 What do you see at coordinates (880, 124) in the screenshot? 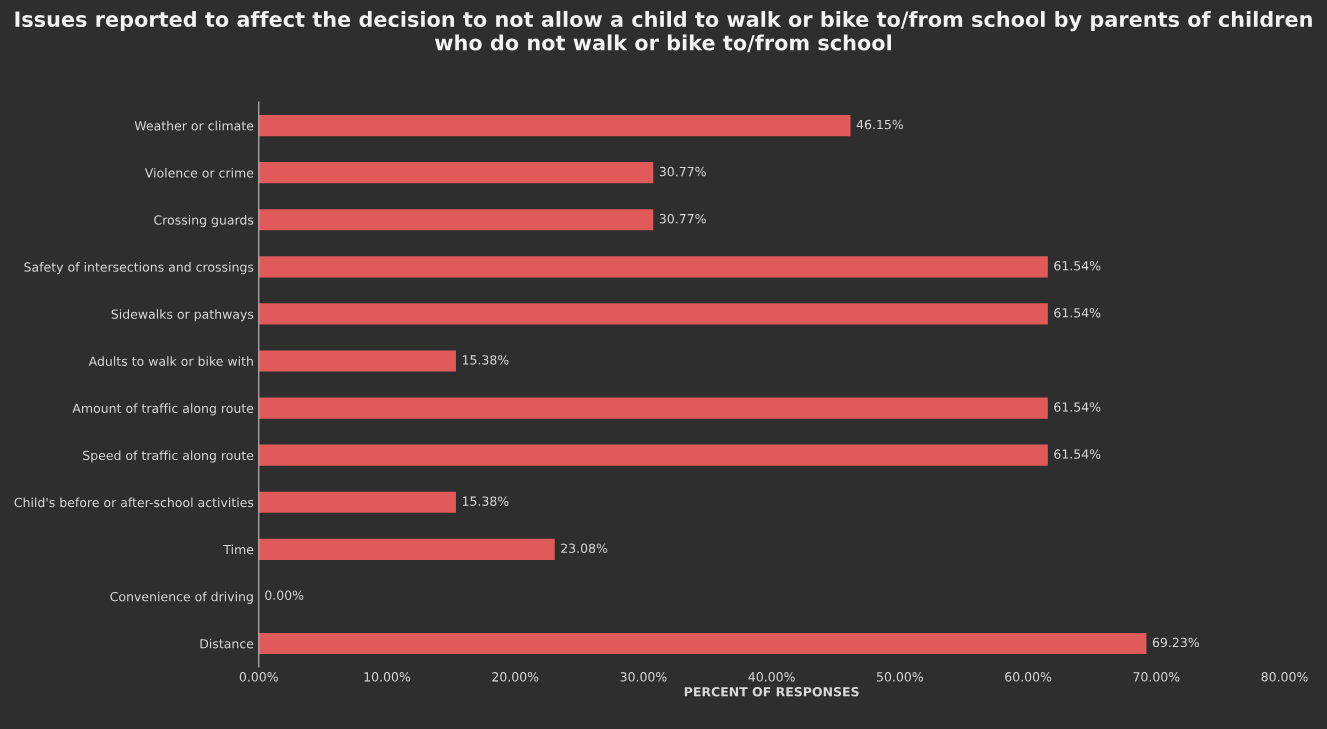
I see `data-label: 46.15%` at bounding box center [880, 124].